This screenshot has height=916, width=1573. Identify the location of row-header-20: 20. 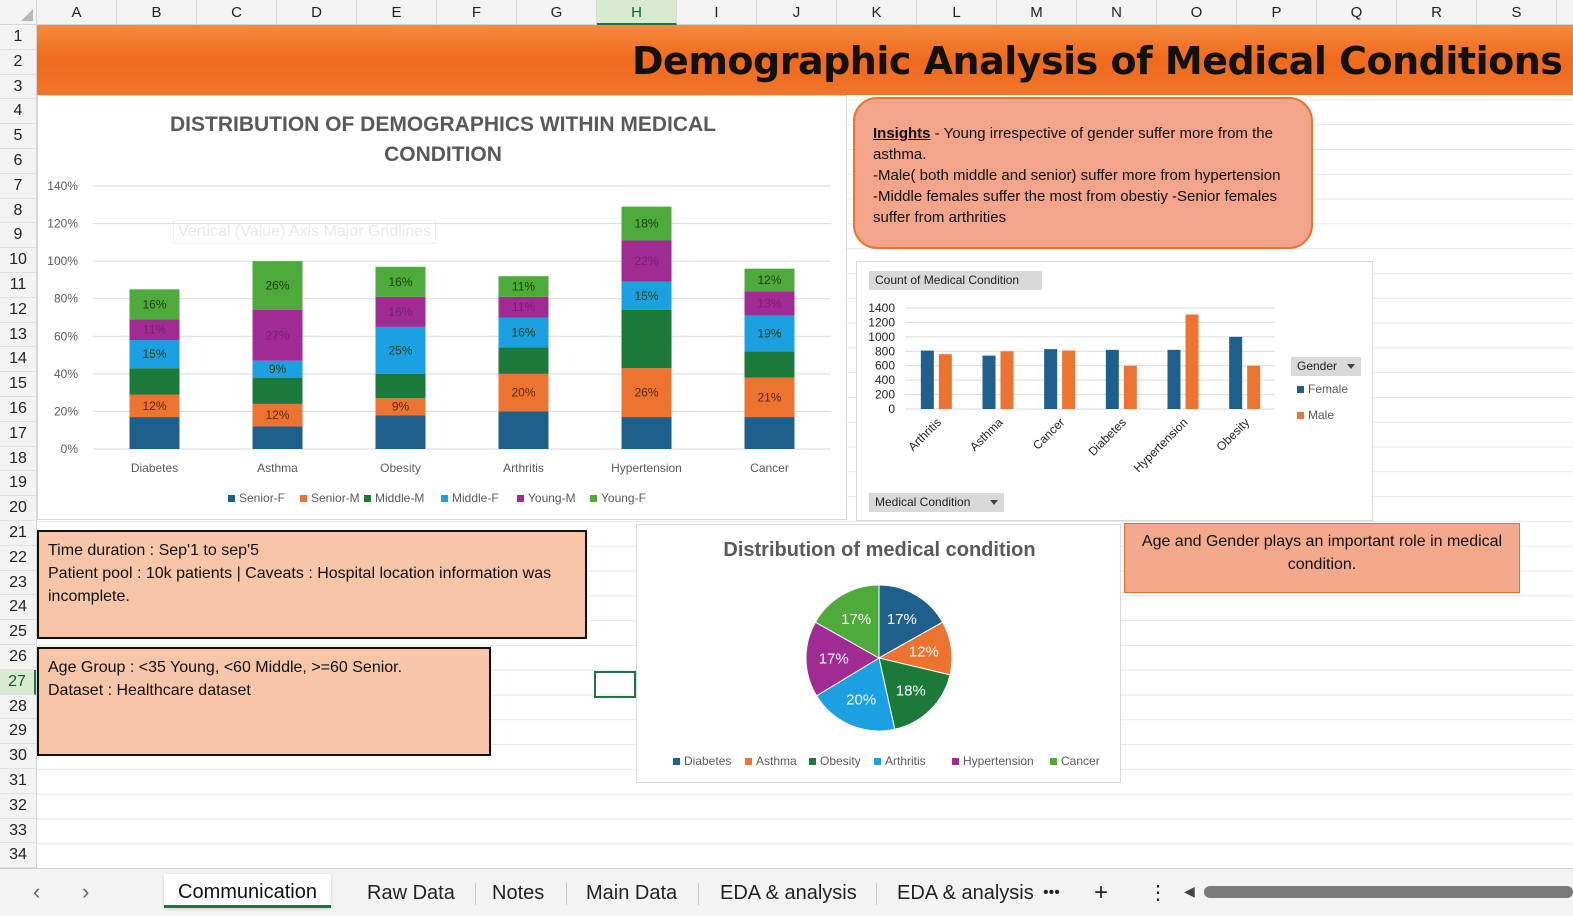
(18, 508).